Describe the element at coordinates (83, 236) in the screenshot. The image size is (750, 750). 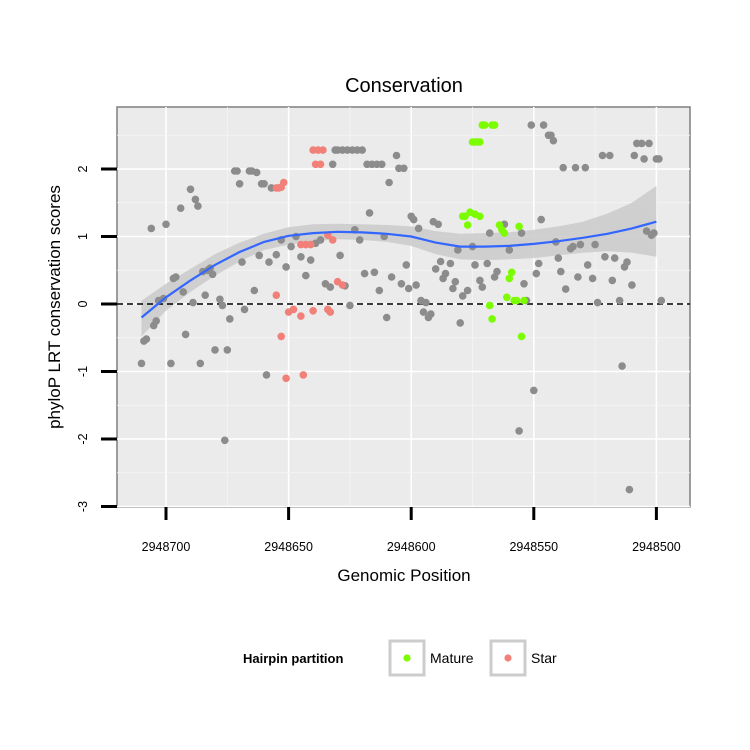
I see `y-tick-label: 1` at that location.